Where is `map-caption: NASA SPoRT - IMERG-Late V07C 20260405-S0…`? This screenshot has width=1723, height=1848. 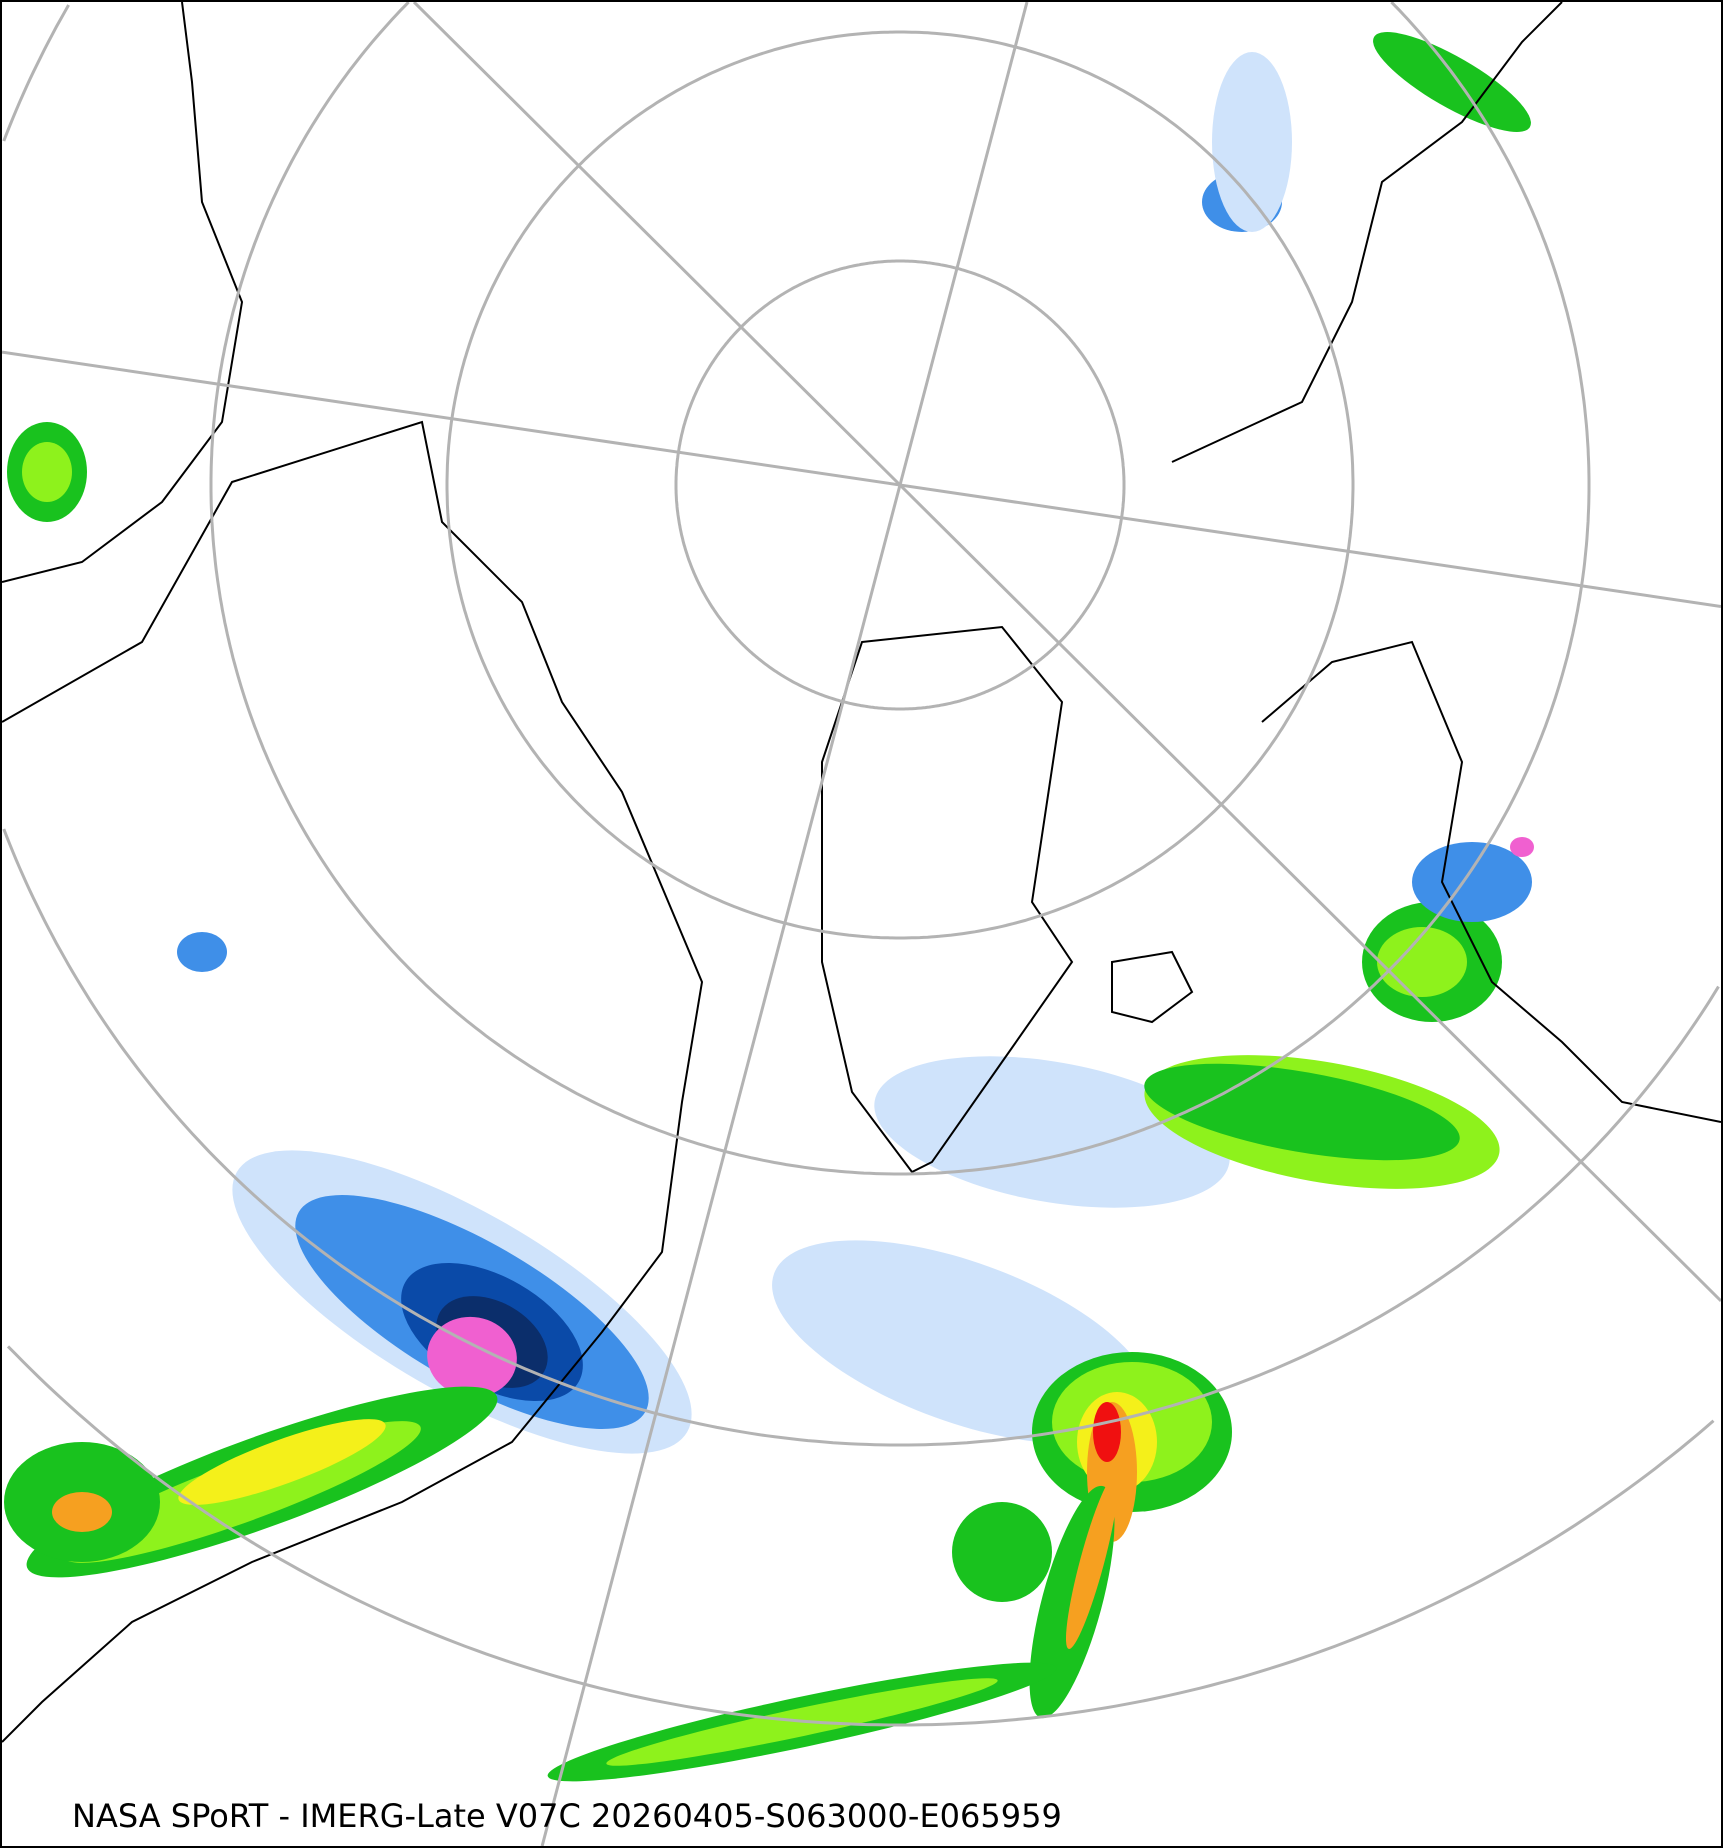 map-caption: NASA SPoRT - IMERG-Late V07C 20260405-S0… is located at coordinates (567, 1816).